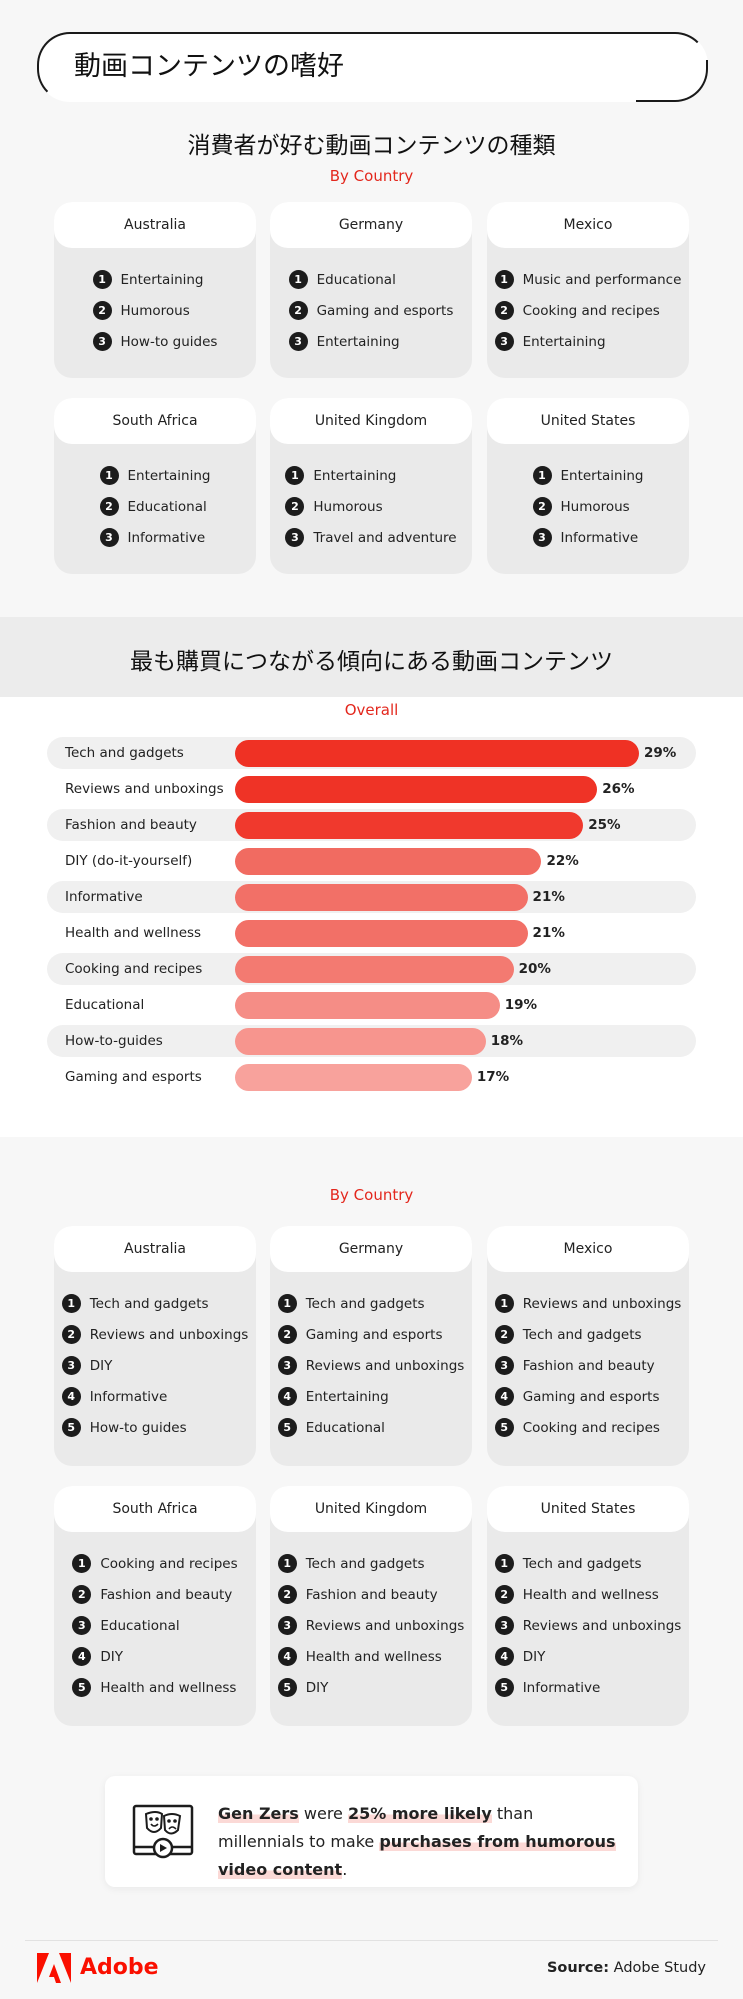 This screenshot has width=743, height=1999. Describe the element at coordinates (507, 1040) in the screenshot. I see `chart-value-label: 18%` at that location.